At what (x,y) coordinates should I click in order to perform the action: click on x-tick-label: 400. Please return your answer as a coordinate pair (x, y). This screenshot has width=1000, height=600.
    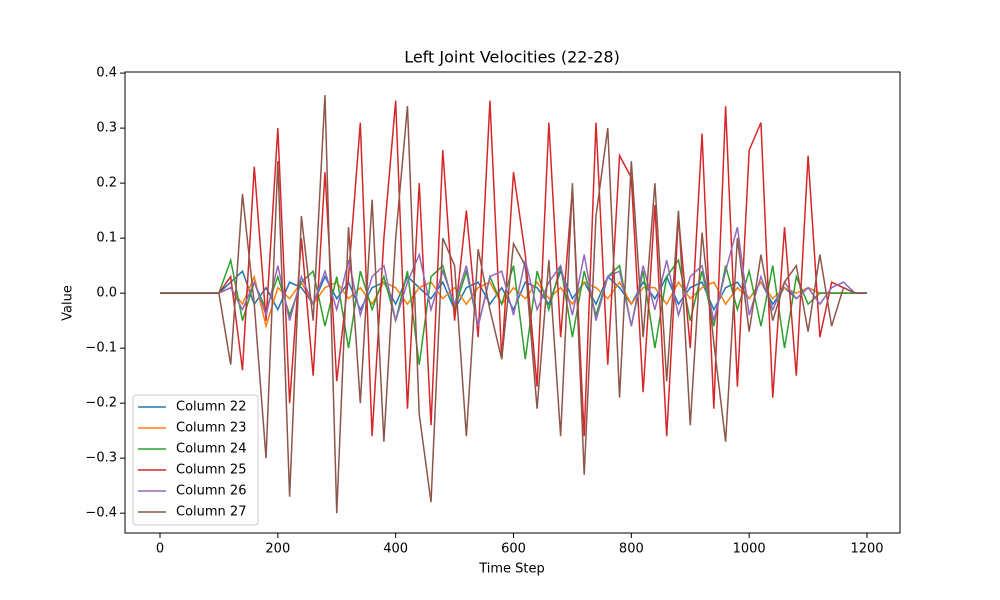
    Looking at the image, I should click on (395, 549).